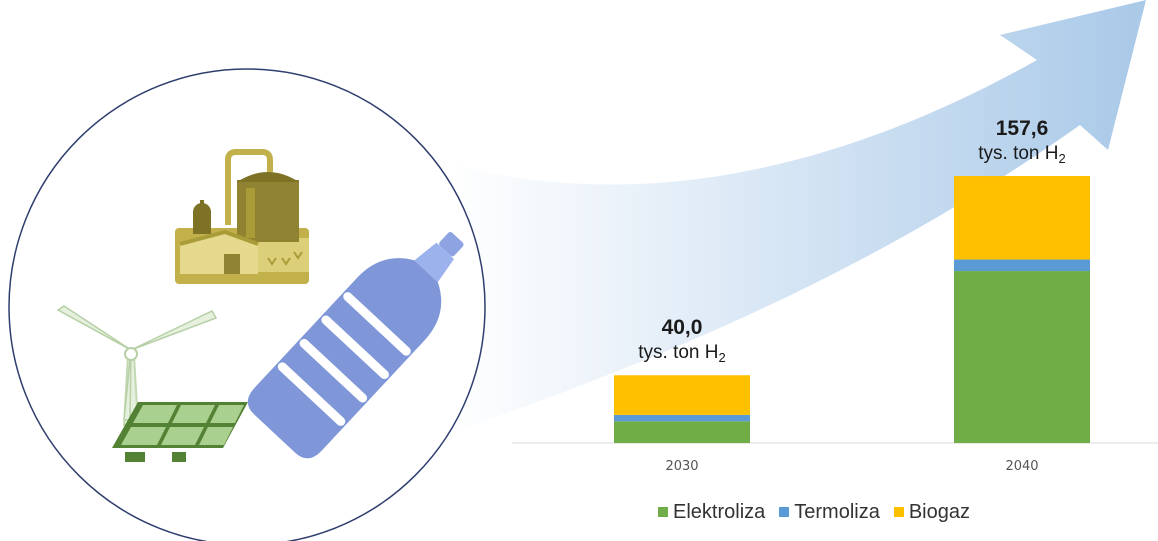  Describe the element at coordinates (1022, 141) in the screenshot. I see `total-label-2040: 157,6 tys. ton H2` at that location.